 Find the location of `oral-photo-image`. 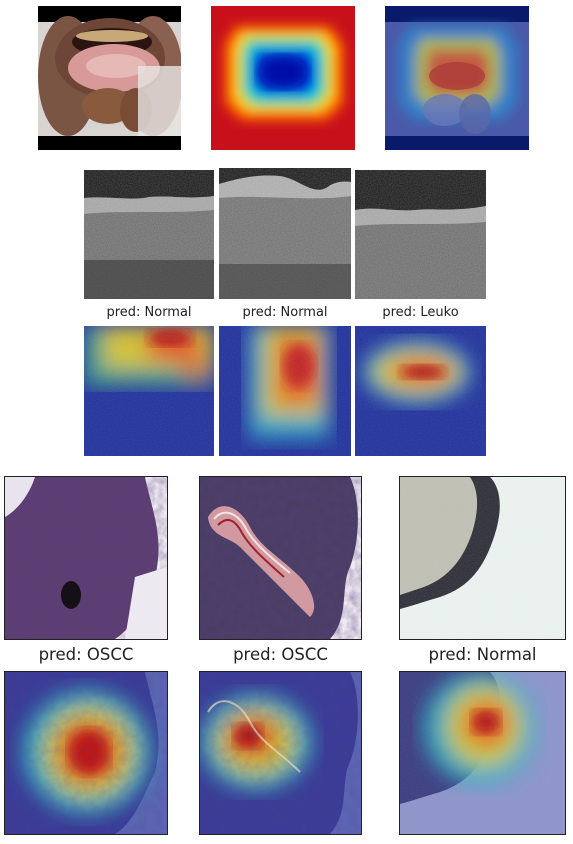

oral-photo-image is located at coordinates (109, 78).